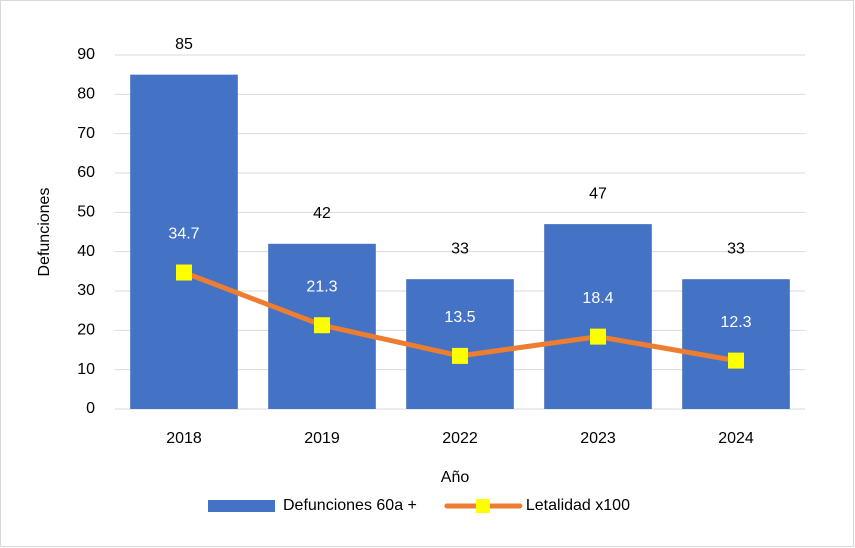 The height and width of the screenshot is (548, 855). I want to click on line-value-label: 13.5, so click(459, 317).